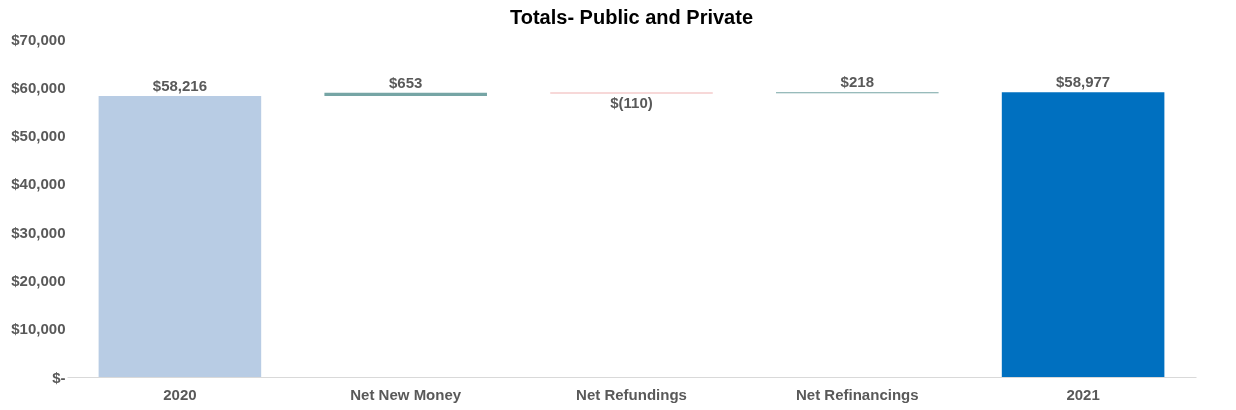 The image size is (1236, 410). I want to click on chart-title: Totals- Public and Private, so click(631, 17).